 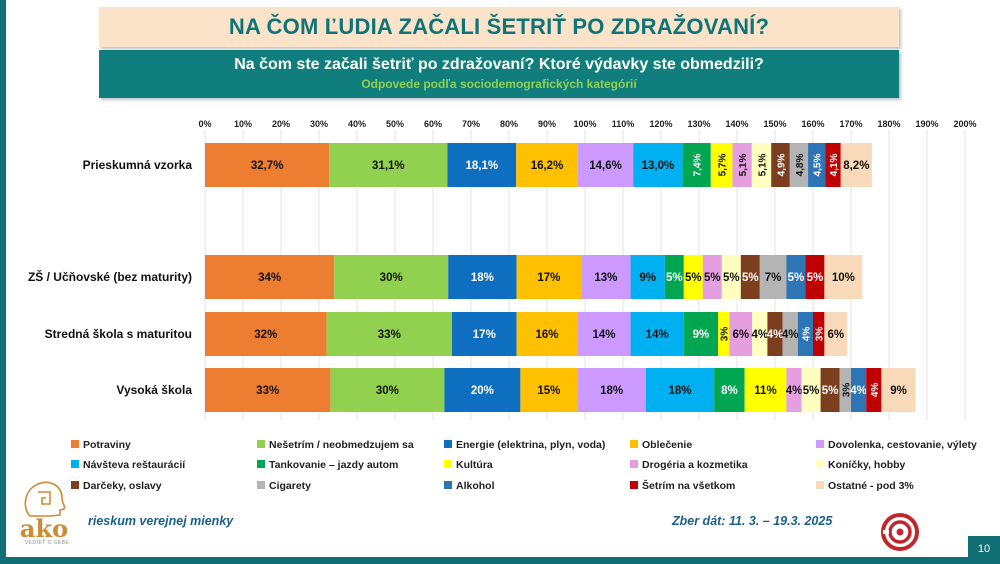 I want to click on ako-head-icon, so click(x=45, y=499).